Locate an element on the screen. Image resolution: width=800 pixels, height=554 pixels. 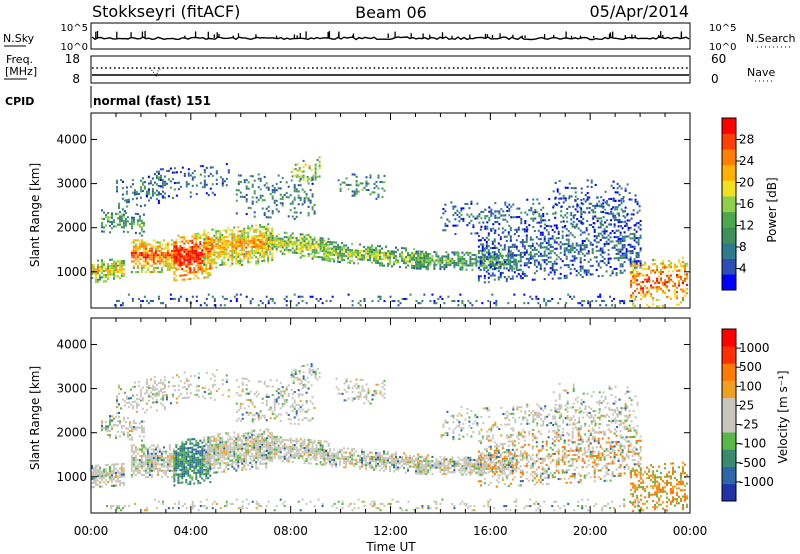
nsky-panel: N.Sky 10^5 10^0 10^5 10^0 N.Search is located at coordinates (399, 37).